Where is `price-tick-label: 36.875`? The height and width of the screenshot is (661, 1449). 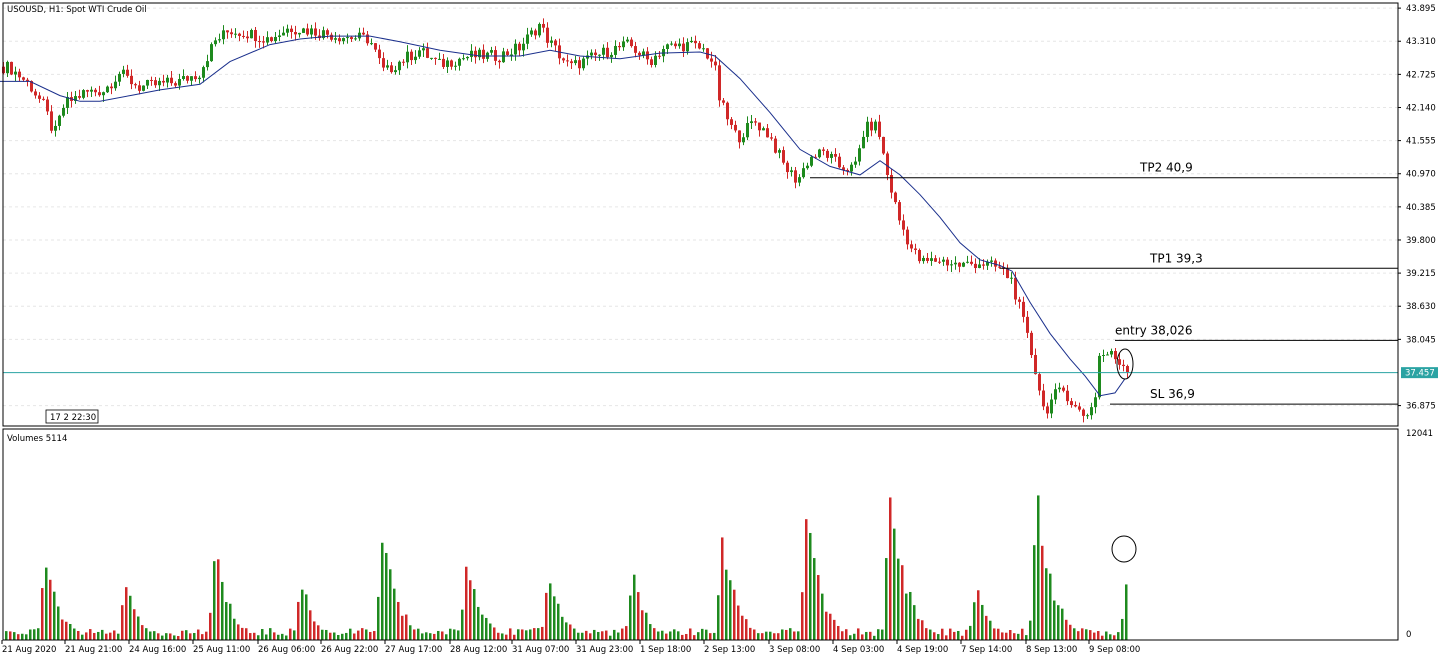
price-tick-label: 36.875 is located at coordinates (1421, 407).